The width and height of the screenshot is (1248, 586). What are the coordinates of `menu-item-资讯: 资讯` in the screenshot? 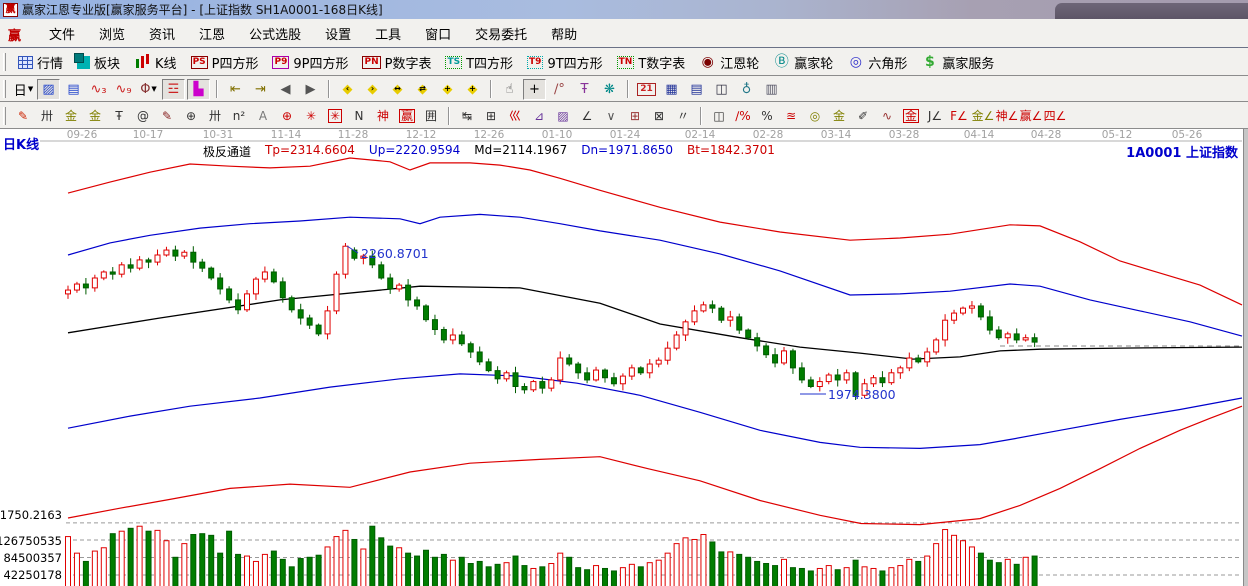 It's located at (162, 35).